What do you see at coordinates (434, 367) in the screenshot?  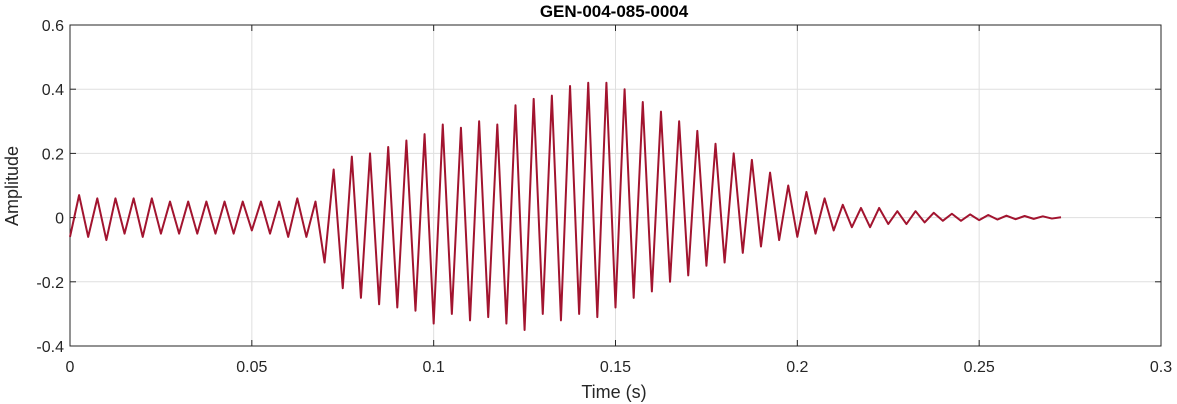 I see `x-tick-label: 0.1` at bounding box center [434, 367].